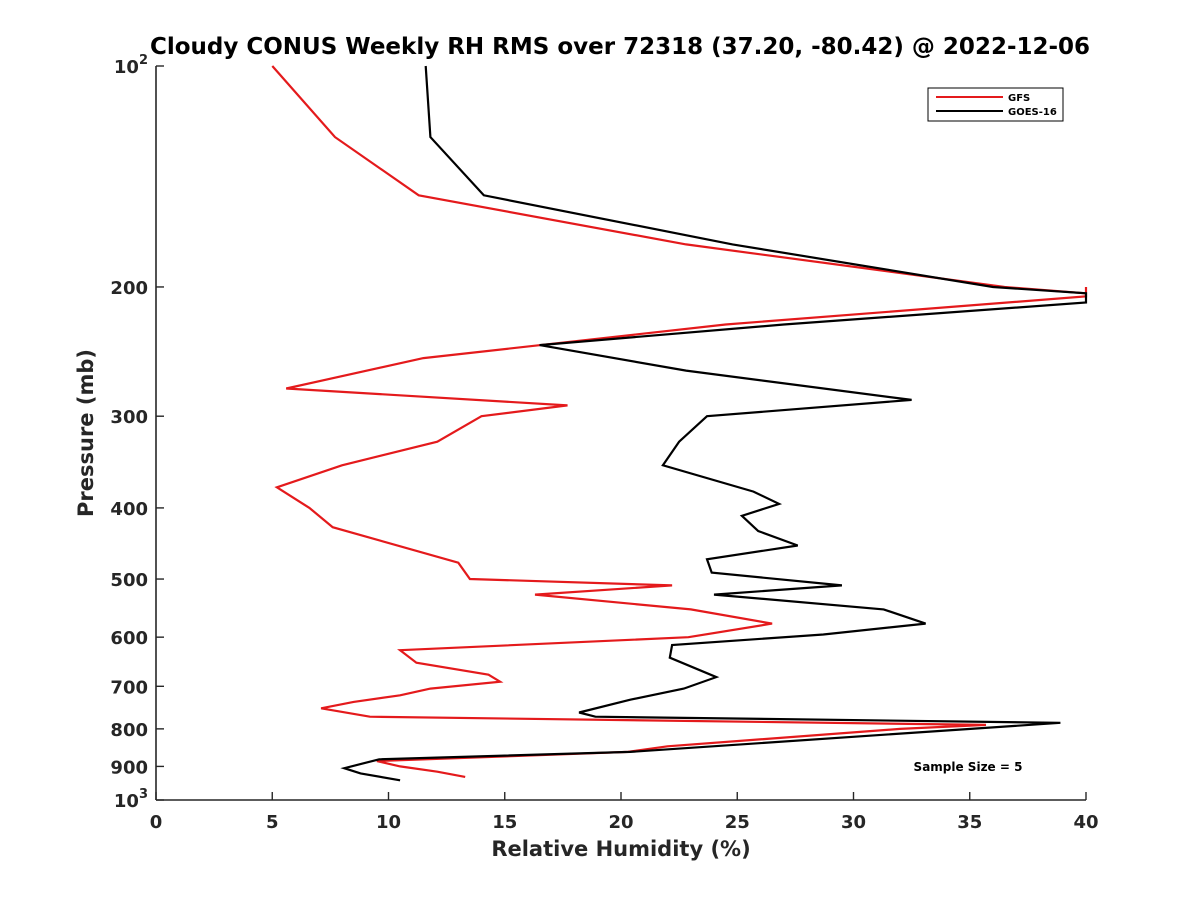  What do you see at coordinates (620, 849) in the screenshot?
I see `x-axis-label: Relative Humidity (%)` at bounding box center [620, 849].